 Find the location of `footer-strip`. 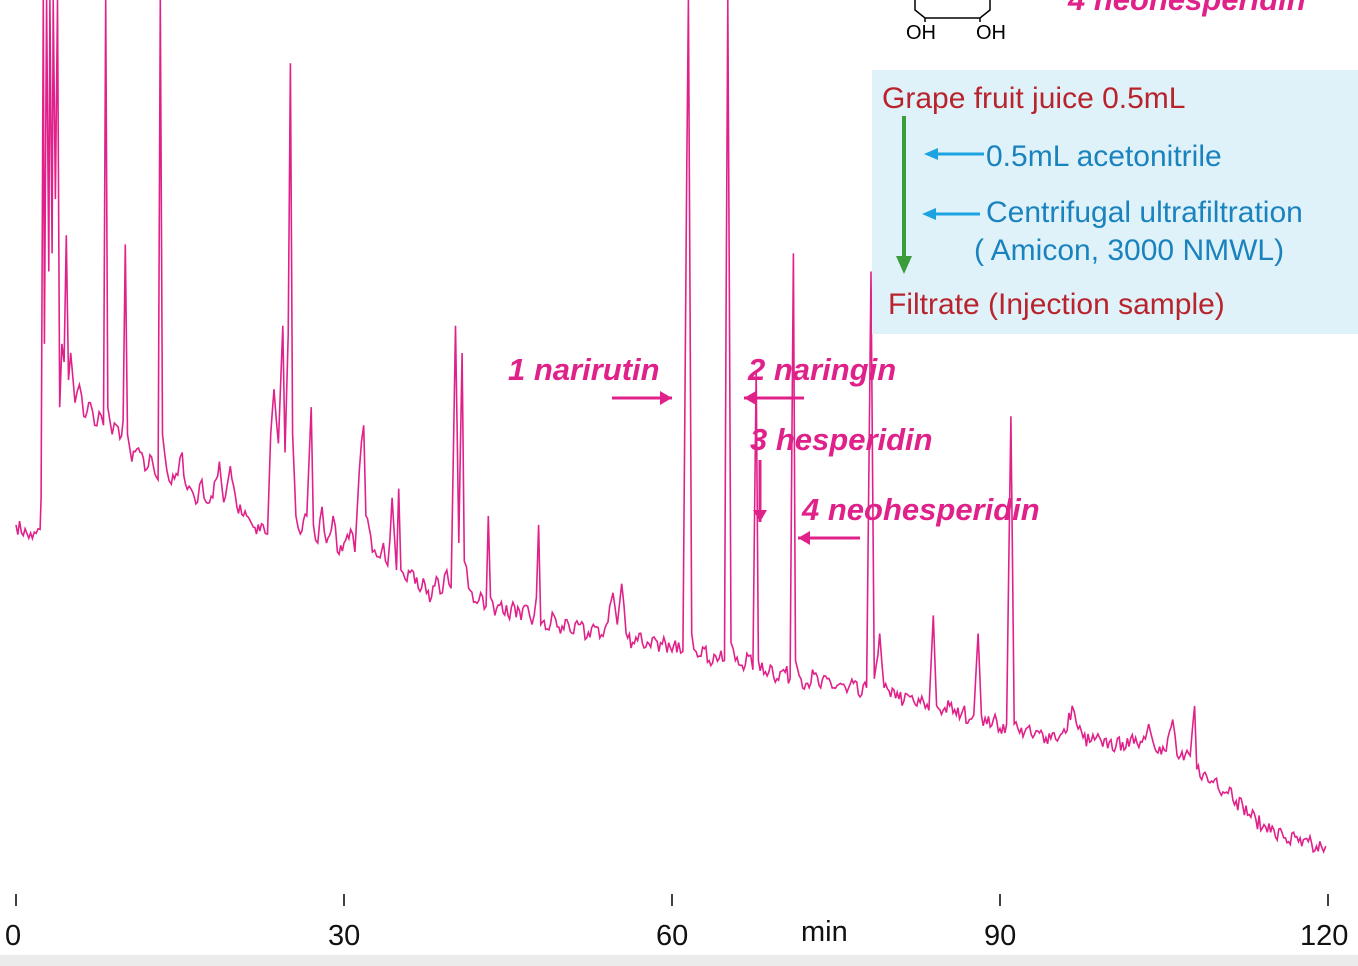

footer-strip is located at coordinates (679, 960).